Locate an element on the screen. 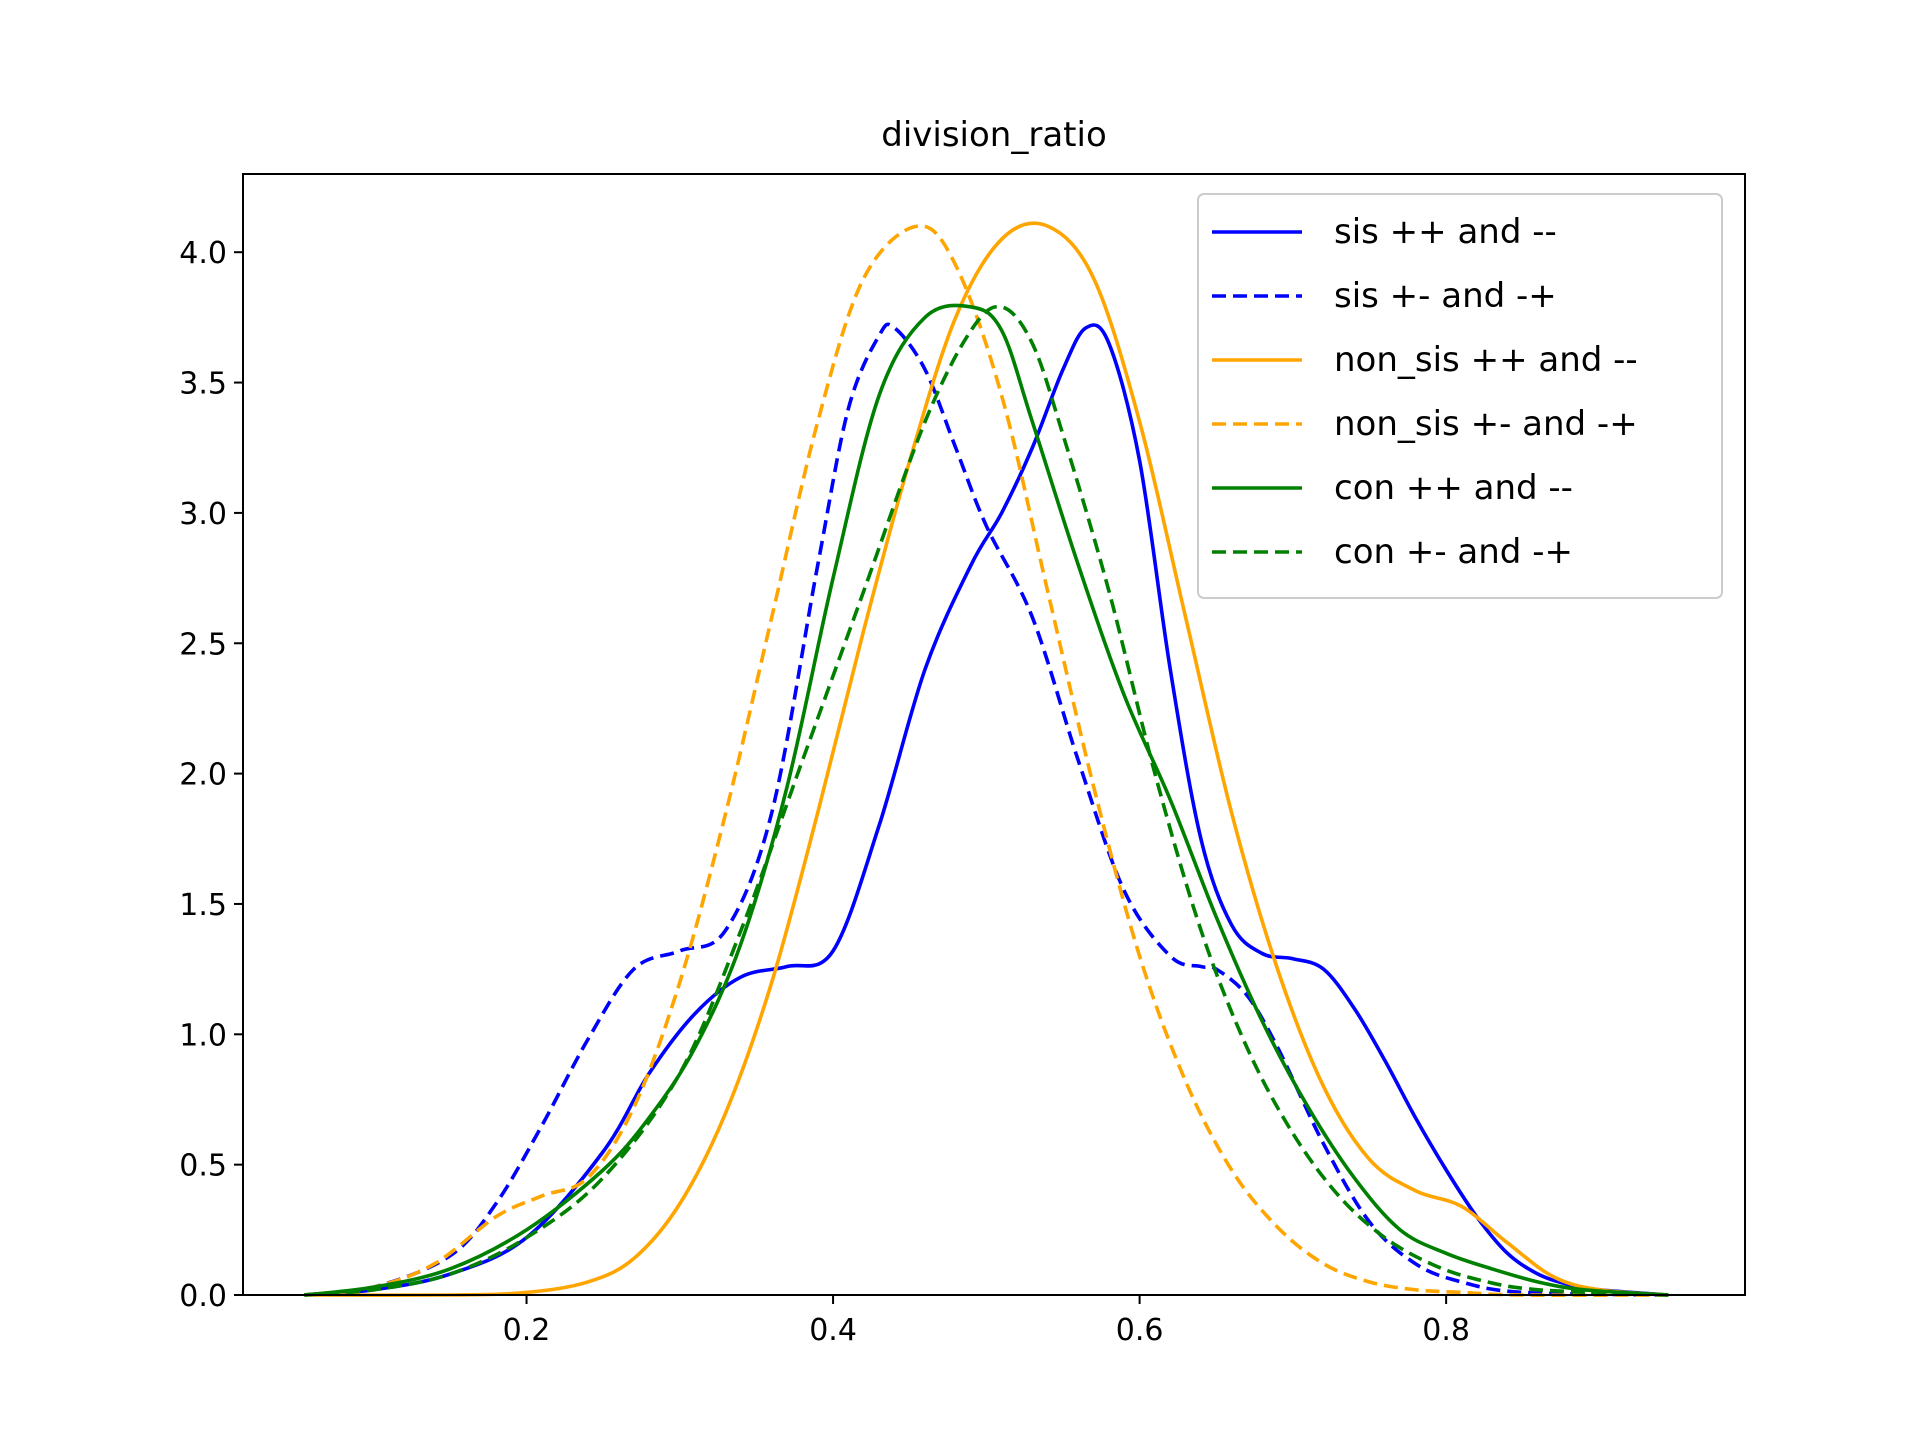 This screenshot has width=1920, height=1440. legend-label: non_sis ++ and -- is located at coordinates (1486, 360).